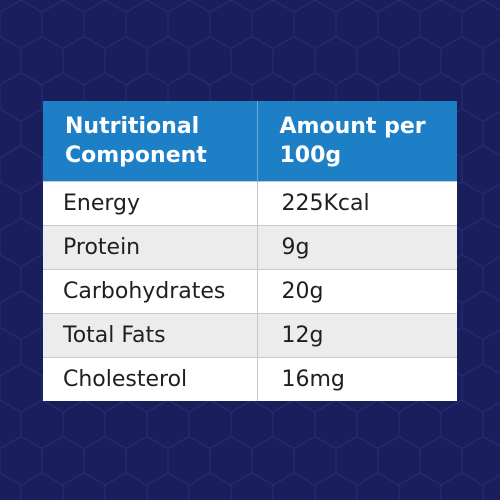  Describe the element at coordinates (150, 141) in the screenshot. I see `header-nutritional-component: Nutritional Component` at that location.